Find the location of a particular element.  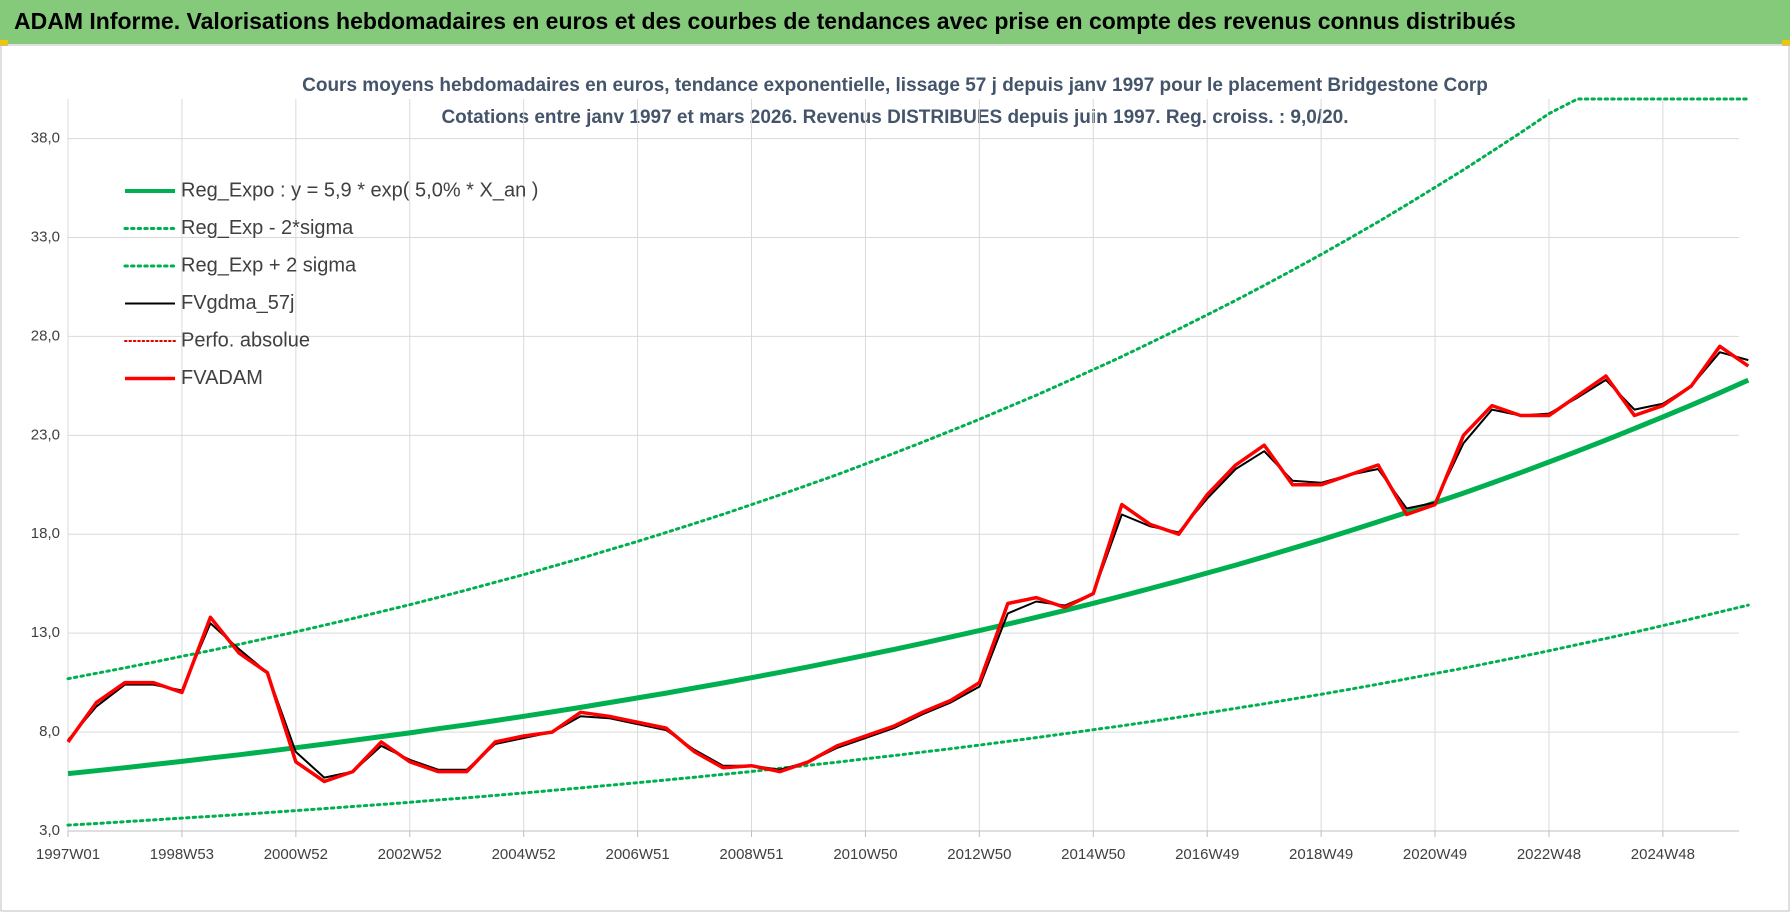

legend-label: FVADAM is located at coordinates (222, 378).